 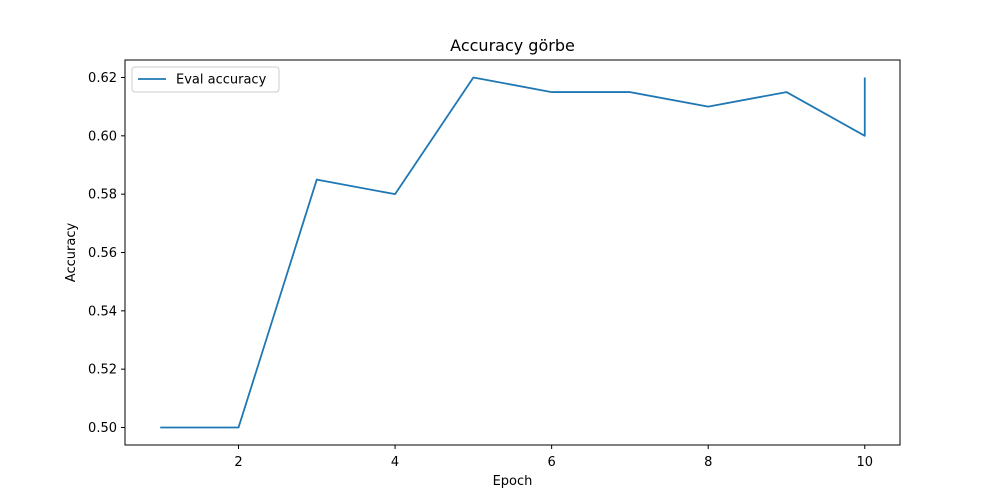 What do you see at coordinates (102, 136) in the screenshot?
I see `y-tick-label: 0.60` at bounding box center [102, 136].